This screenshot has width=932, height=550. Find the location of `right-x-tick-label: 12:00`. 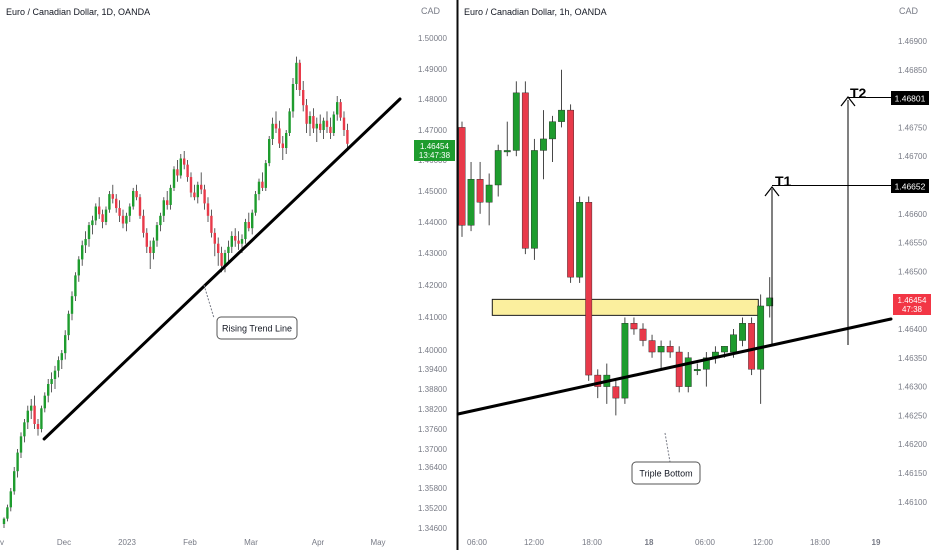

right-x-tick-label: 12:00 is located at coordinates (763, 542).